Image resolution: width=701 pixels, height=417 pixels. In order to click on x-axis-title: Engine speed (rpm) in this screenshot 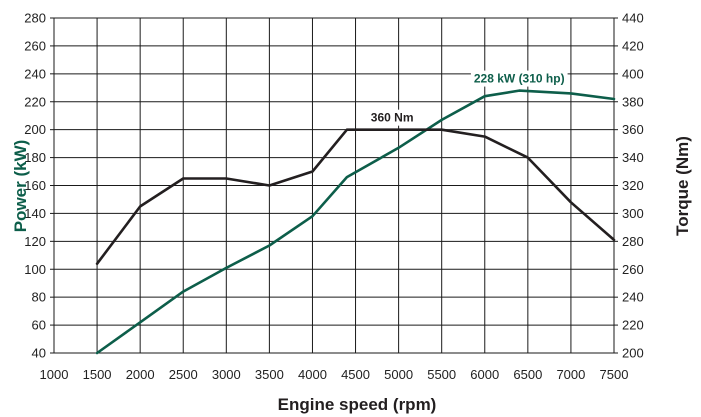, I will do `click(357, 404)`.